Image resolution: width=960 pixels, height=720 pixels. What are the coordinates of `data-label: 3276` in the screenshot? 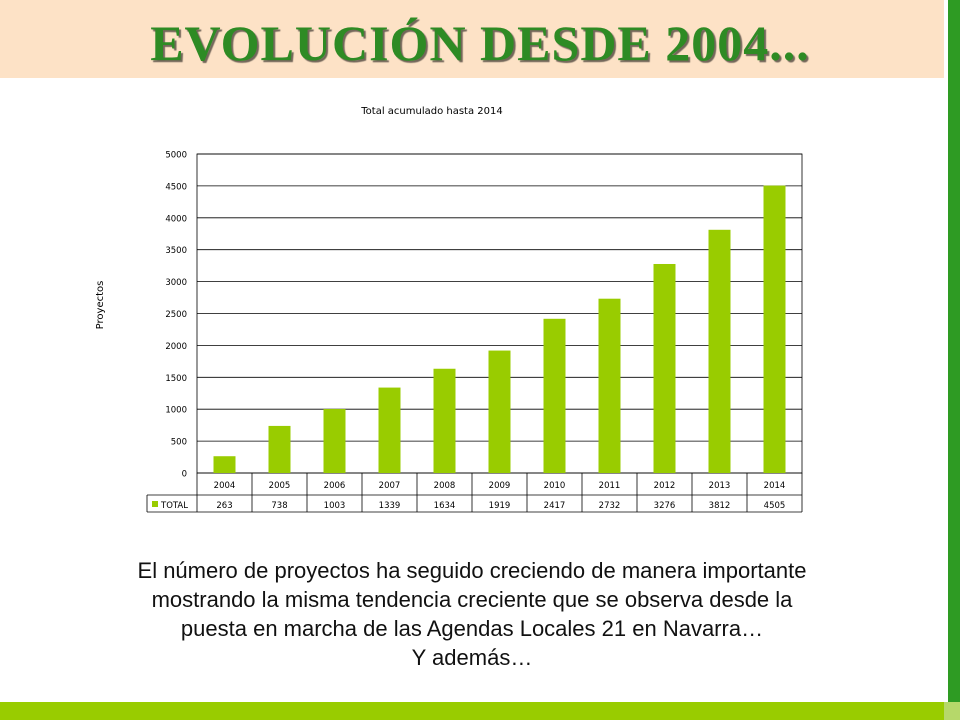 It's located at (665, 506).